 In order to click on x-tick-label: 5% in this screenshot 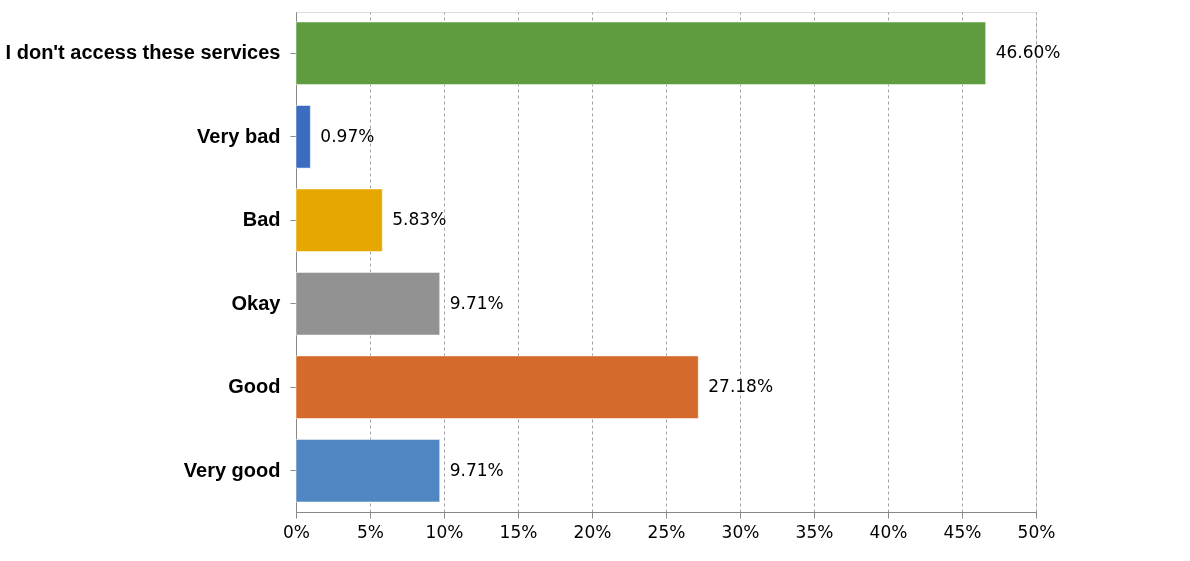, I will do `click(370, 531)`.